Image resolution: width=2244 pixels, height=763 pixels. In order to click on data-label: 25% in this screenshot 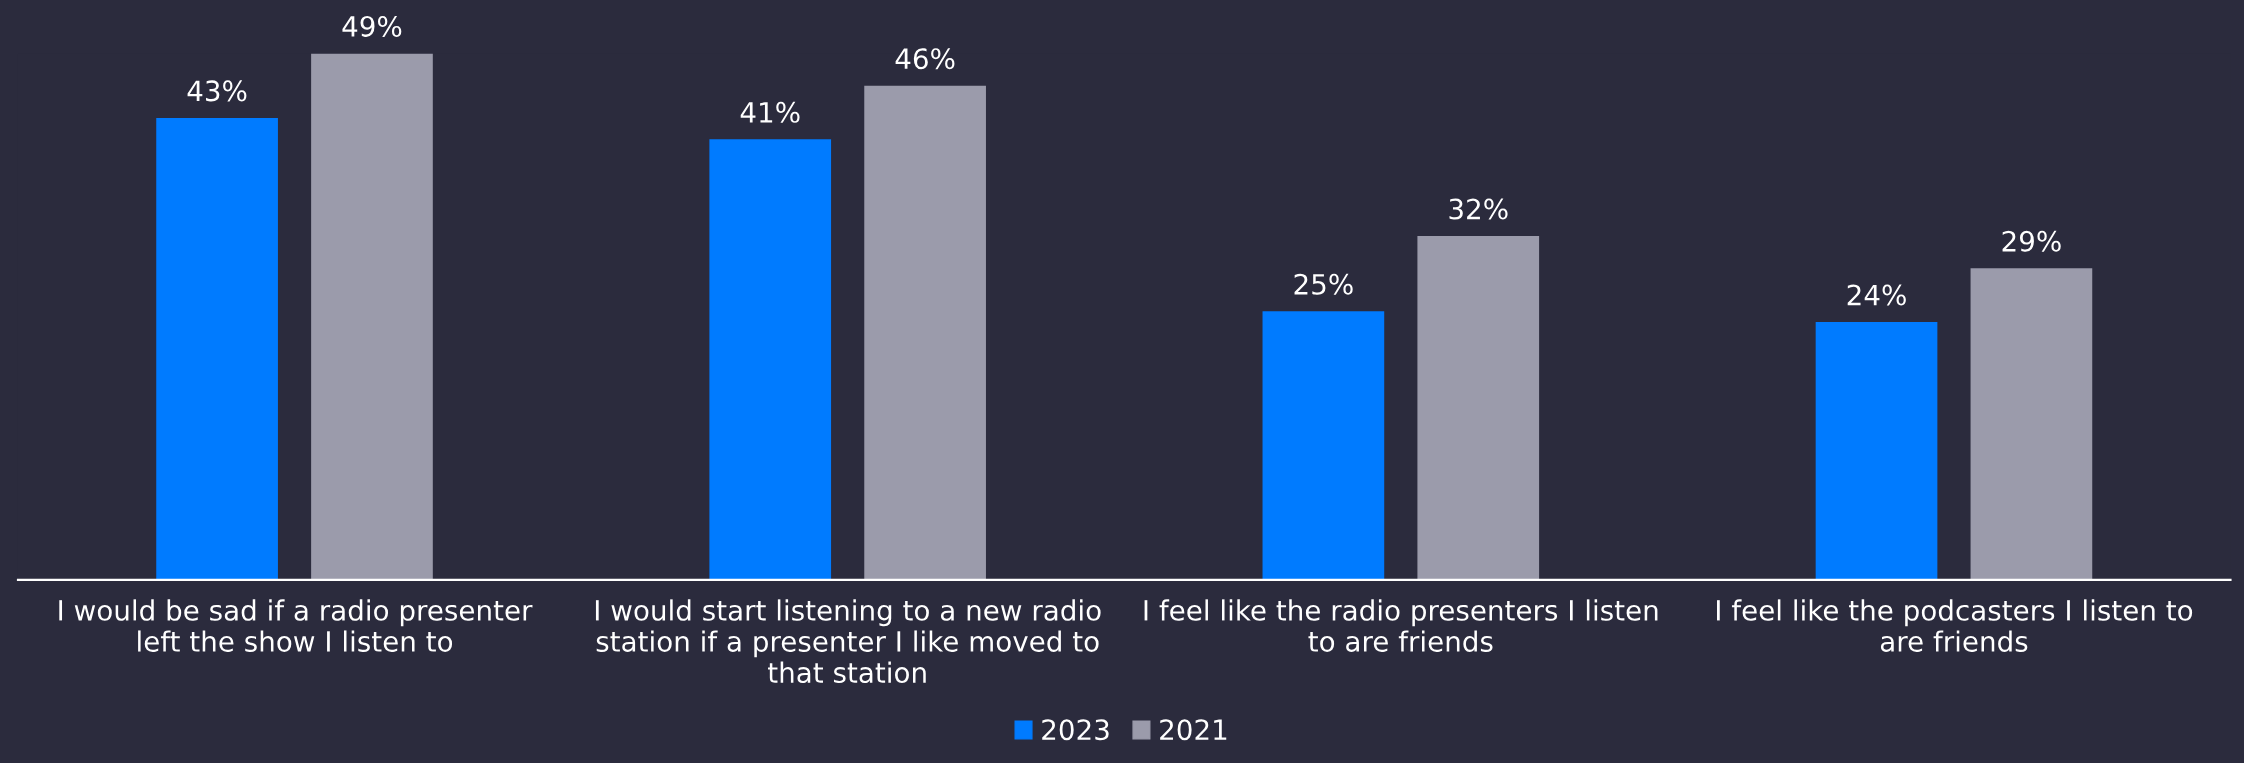, I will do `click(1323, 284)`.